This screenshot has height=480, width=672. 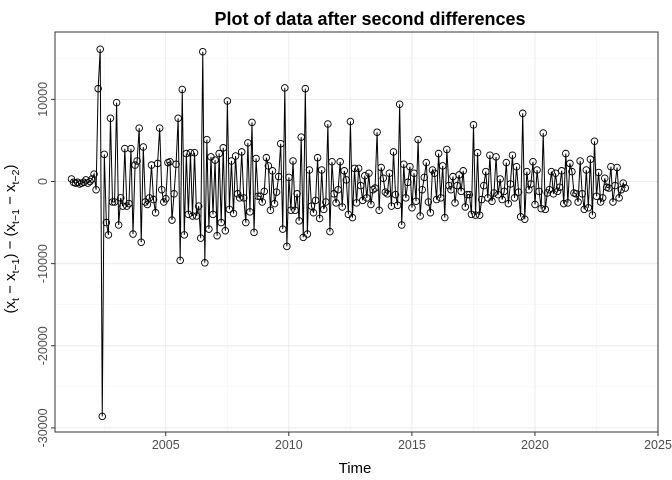 I want to click on y-axis-title: (xt − xt−1) − (xt−1 − xt−2), so click(x=12, y=239).